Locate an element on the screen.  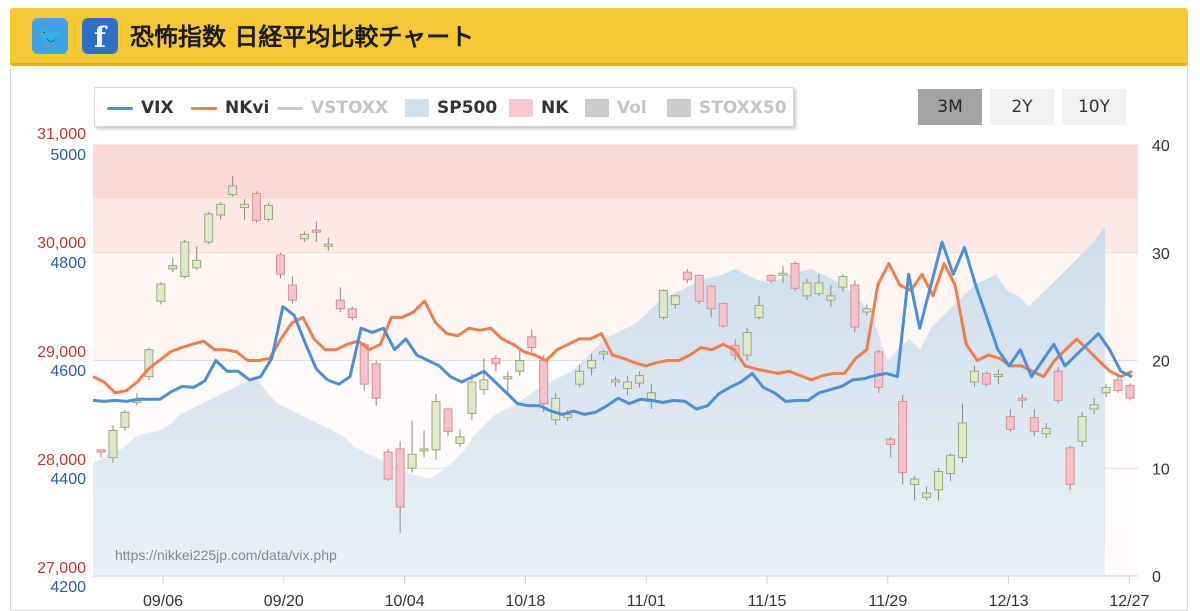
nk-axis-label: 27,000 is located at coordinates (61, 568).